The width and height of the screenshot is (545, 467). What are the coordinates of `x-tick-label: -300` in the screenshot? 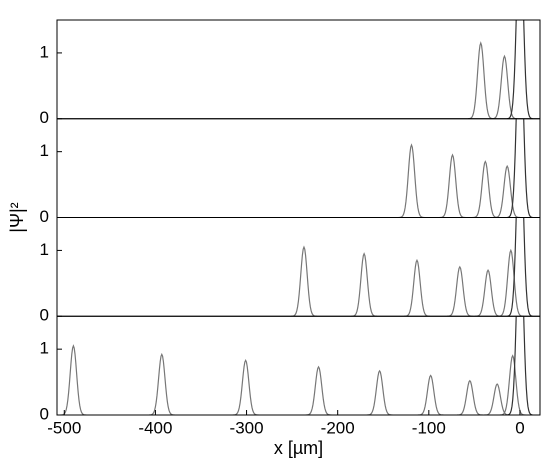 It's located at (247, 427).